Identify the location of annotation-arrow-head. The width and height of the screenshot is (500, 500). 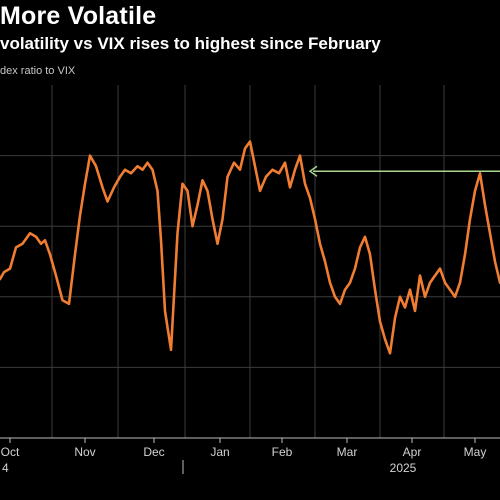
(313, 171).